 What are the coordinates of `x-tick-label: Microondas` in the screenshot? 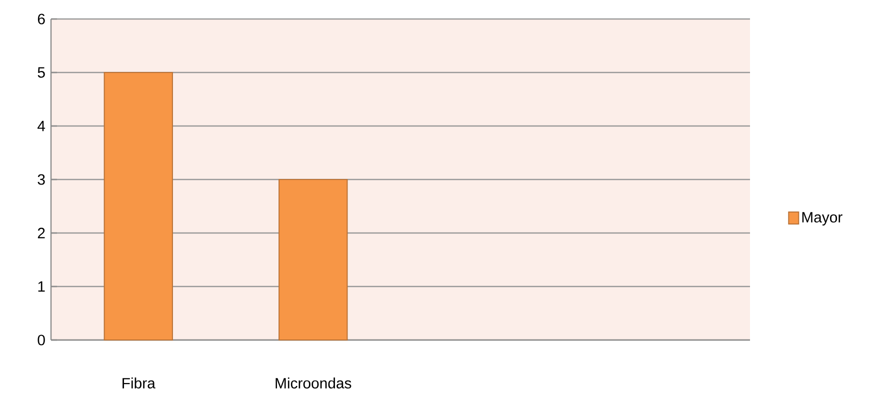 It's located at (314, 383).